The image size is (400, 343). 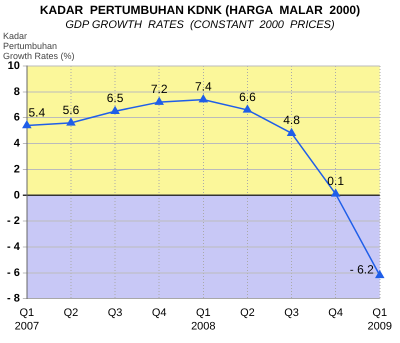 What do you see at coordinates (14, 66) in the screenshot?
I see `y-tick-label: 10` at bounding box center [14, 66].